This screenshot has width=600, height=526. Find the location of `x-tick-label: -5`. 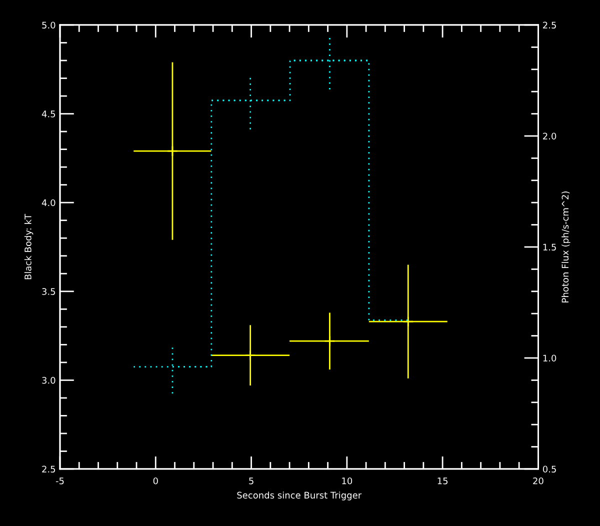

x-tick-label: -5 is located at coordinates (60, 481).